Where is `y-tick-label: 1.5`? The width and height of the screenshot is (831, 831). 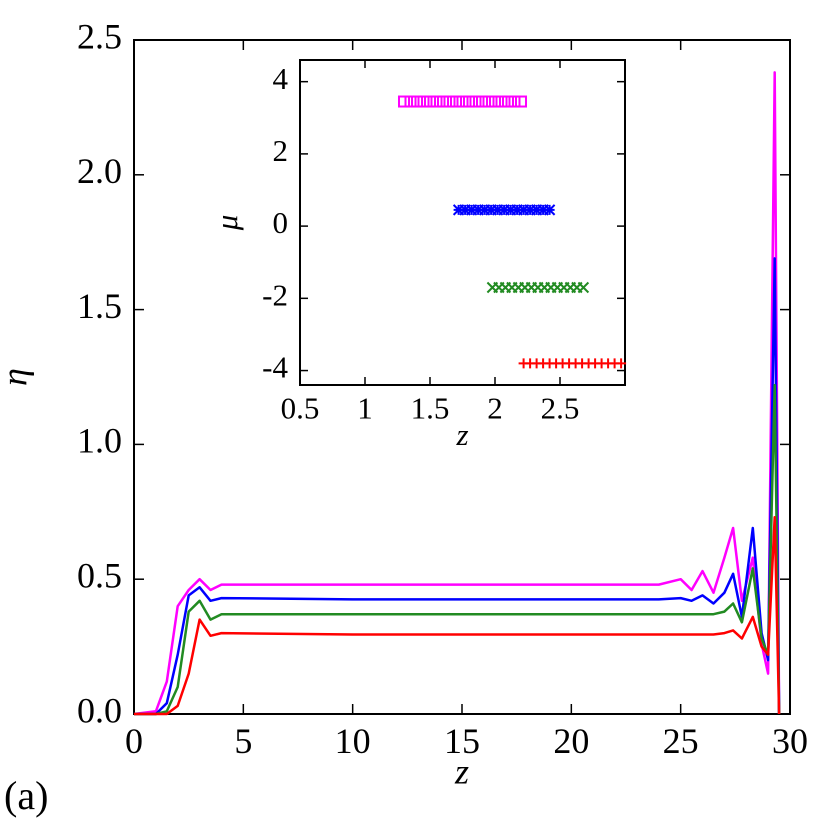 y-tick-label: 1.5 is located at coordinates (99, 306).